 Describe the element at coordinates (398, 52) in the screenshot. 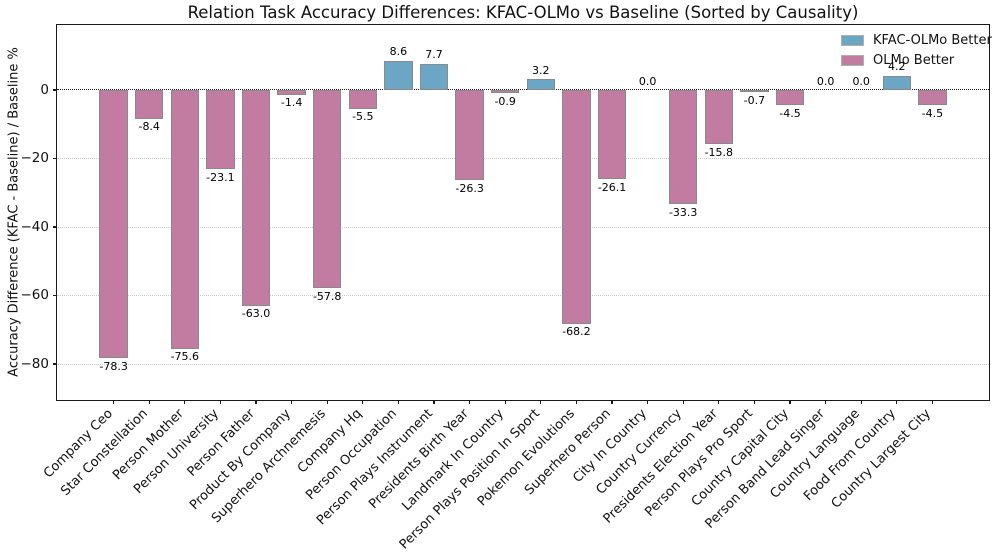

I see `value-label-person-occupation: 8.6` at that location.